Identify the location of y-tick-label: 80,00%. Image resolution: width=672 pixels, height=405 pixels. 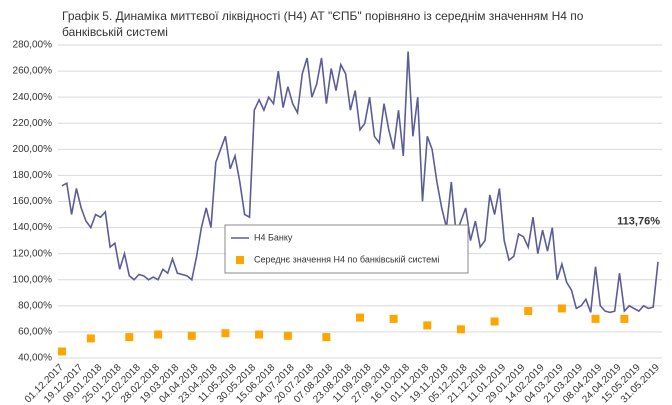
(35, 305).